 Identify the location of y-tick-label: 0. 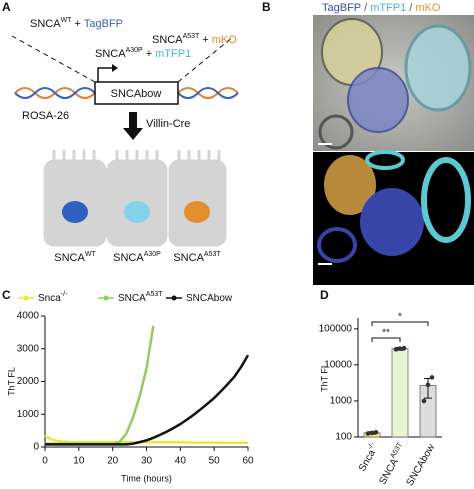
(36, 447).